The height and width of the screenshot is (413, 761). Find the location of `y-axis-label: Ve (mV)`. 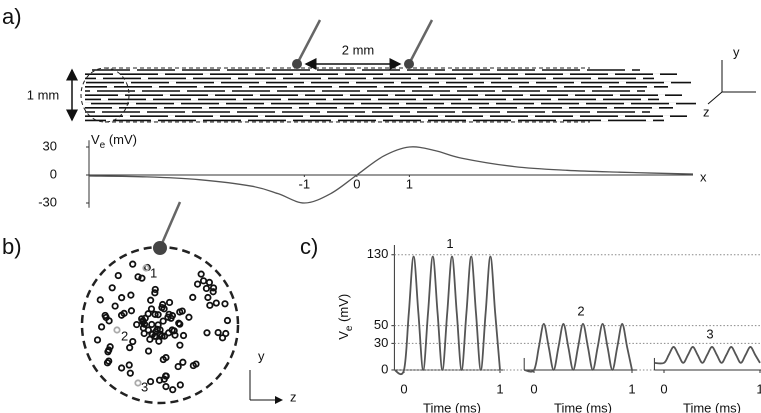

y-axis-label: Ve (mV) is located at coordinates (345, 317).